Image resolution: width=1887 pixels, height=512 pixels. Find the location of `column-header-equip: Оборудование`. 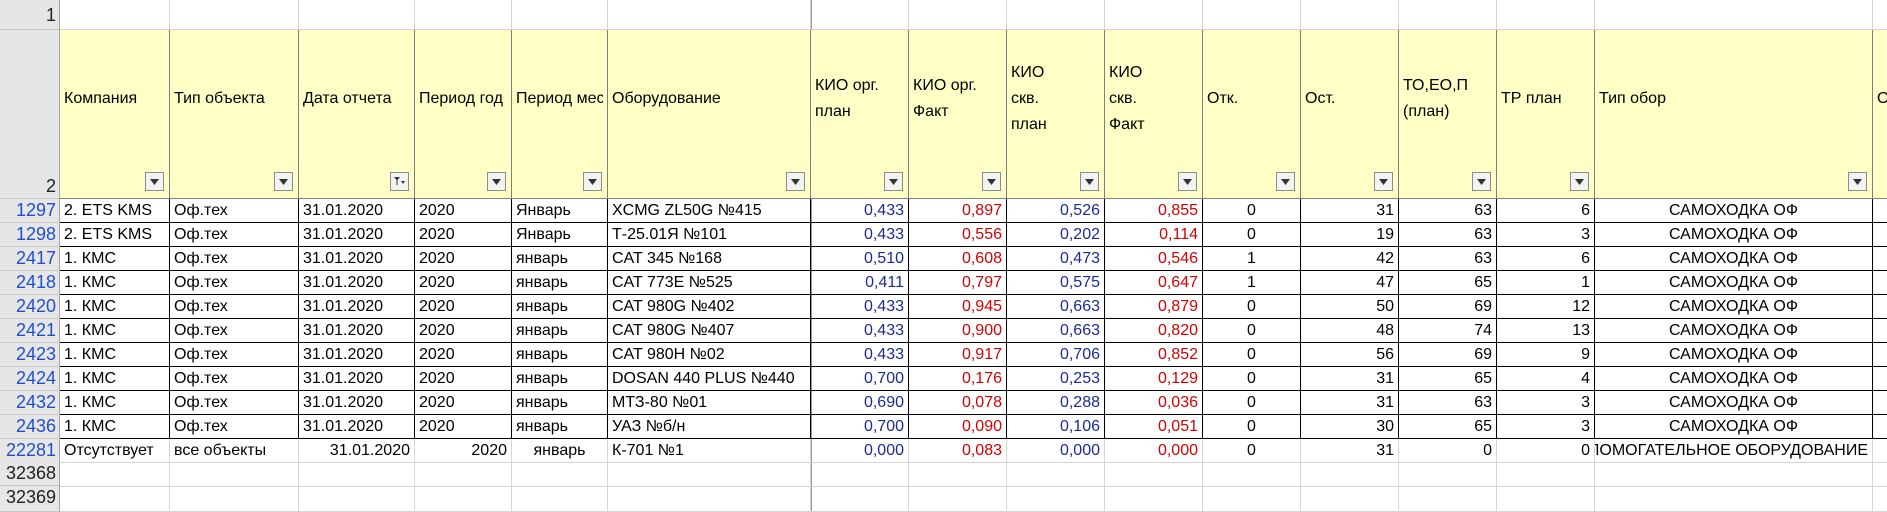

column-header-equip: Оборудование is located at coordinates (709, 114).